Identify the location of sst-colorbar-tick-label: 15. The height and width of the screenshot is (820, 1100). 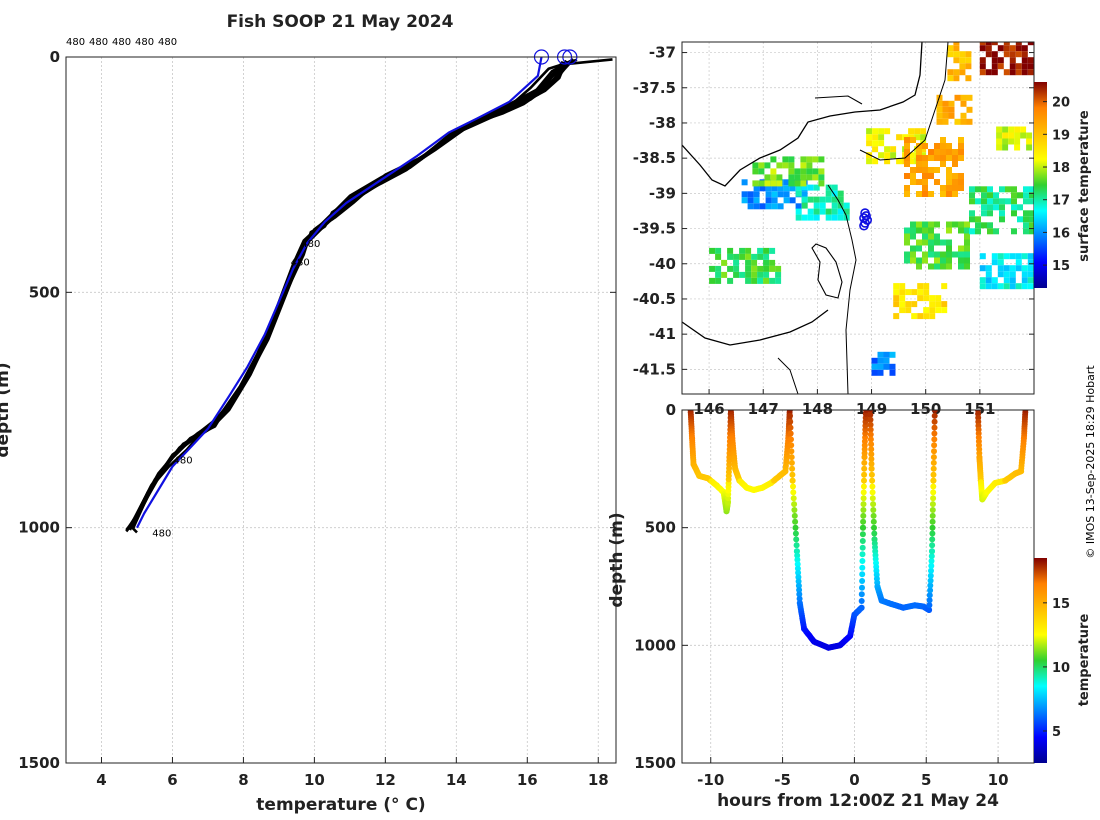
(1061, 266).